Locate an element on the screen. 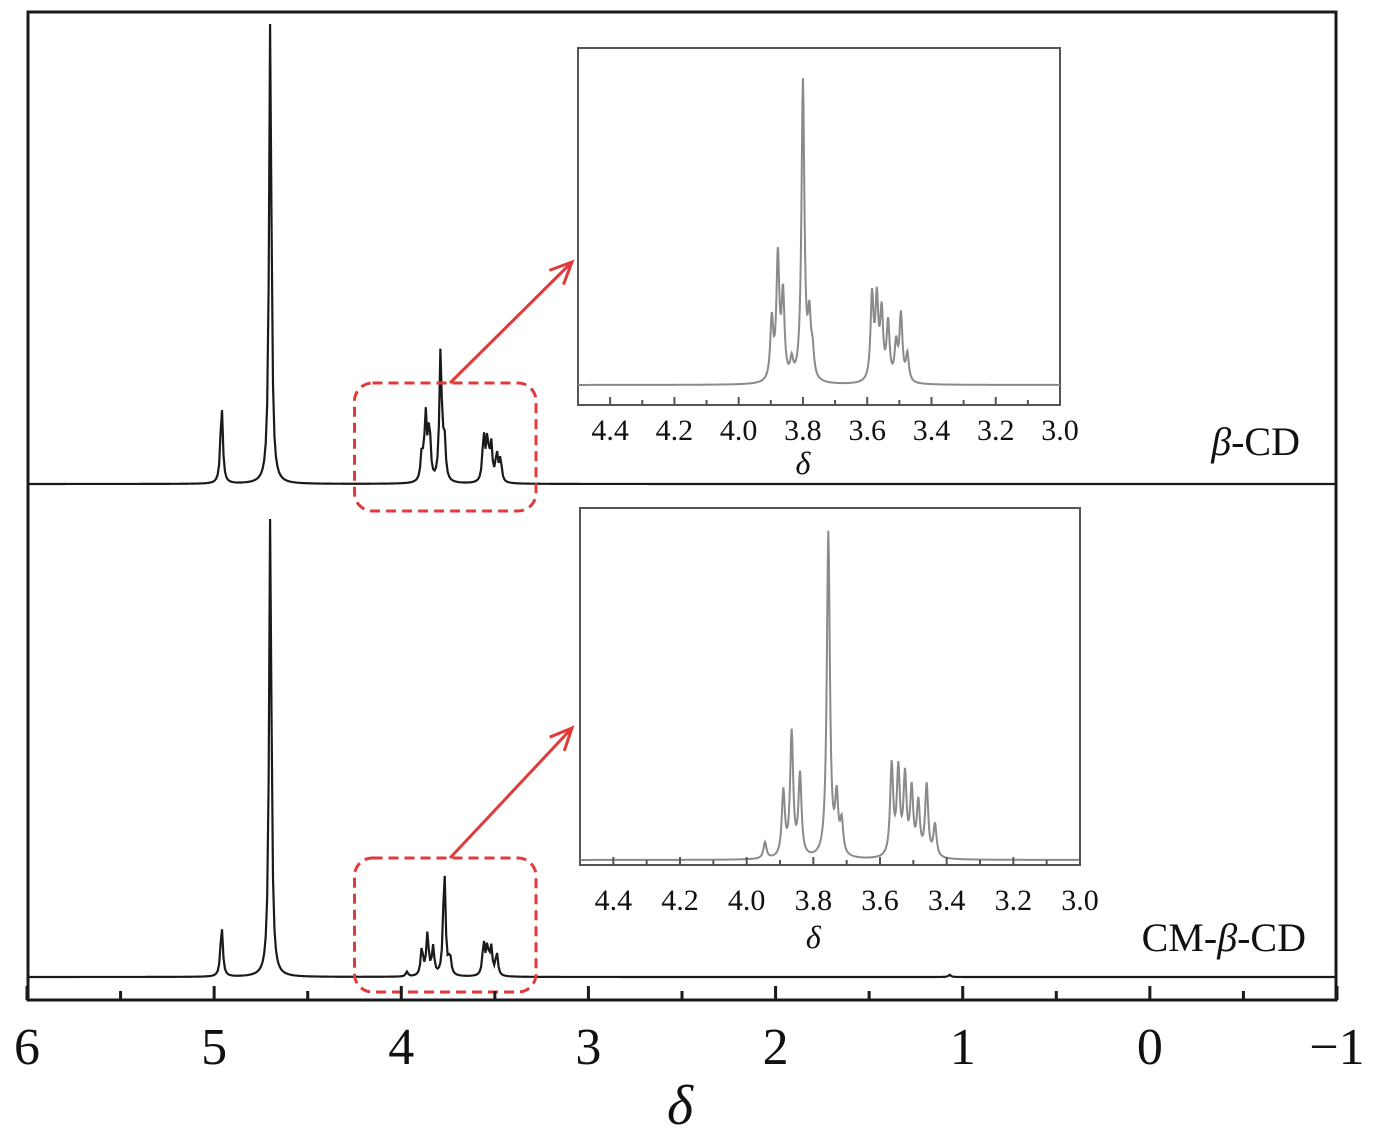 This screenshot has height=1139, width=1375. inset-beta-cd-tick-label: 4.0 is located at coordinates (739, 430).